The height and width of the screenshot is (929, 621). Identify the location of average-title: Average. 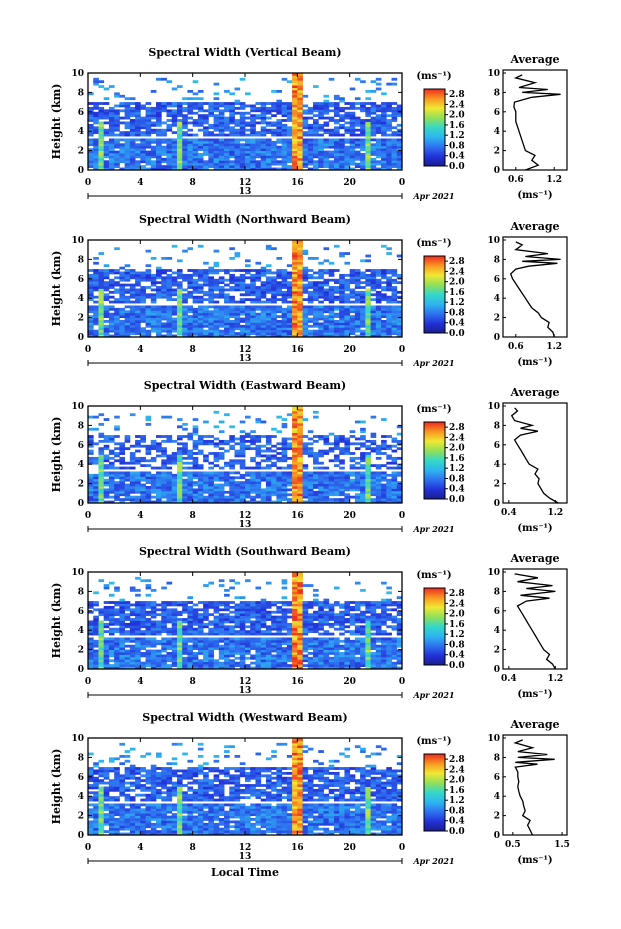
(534, 59).